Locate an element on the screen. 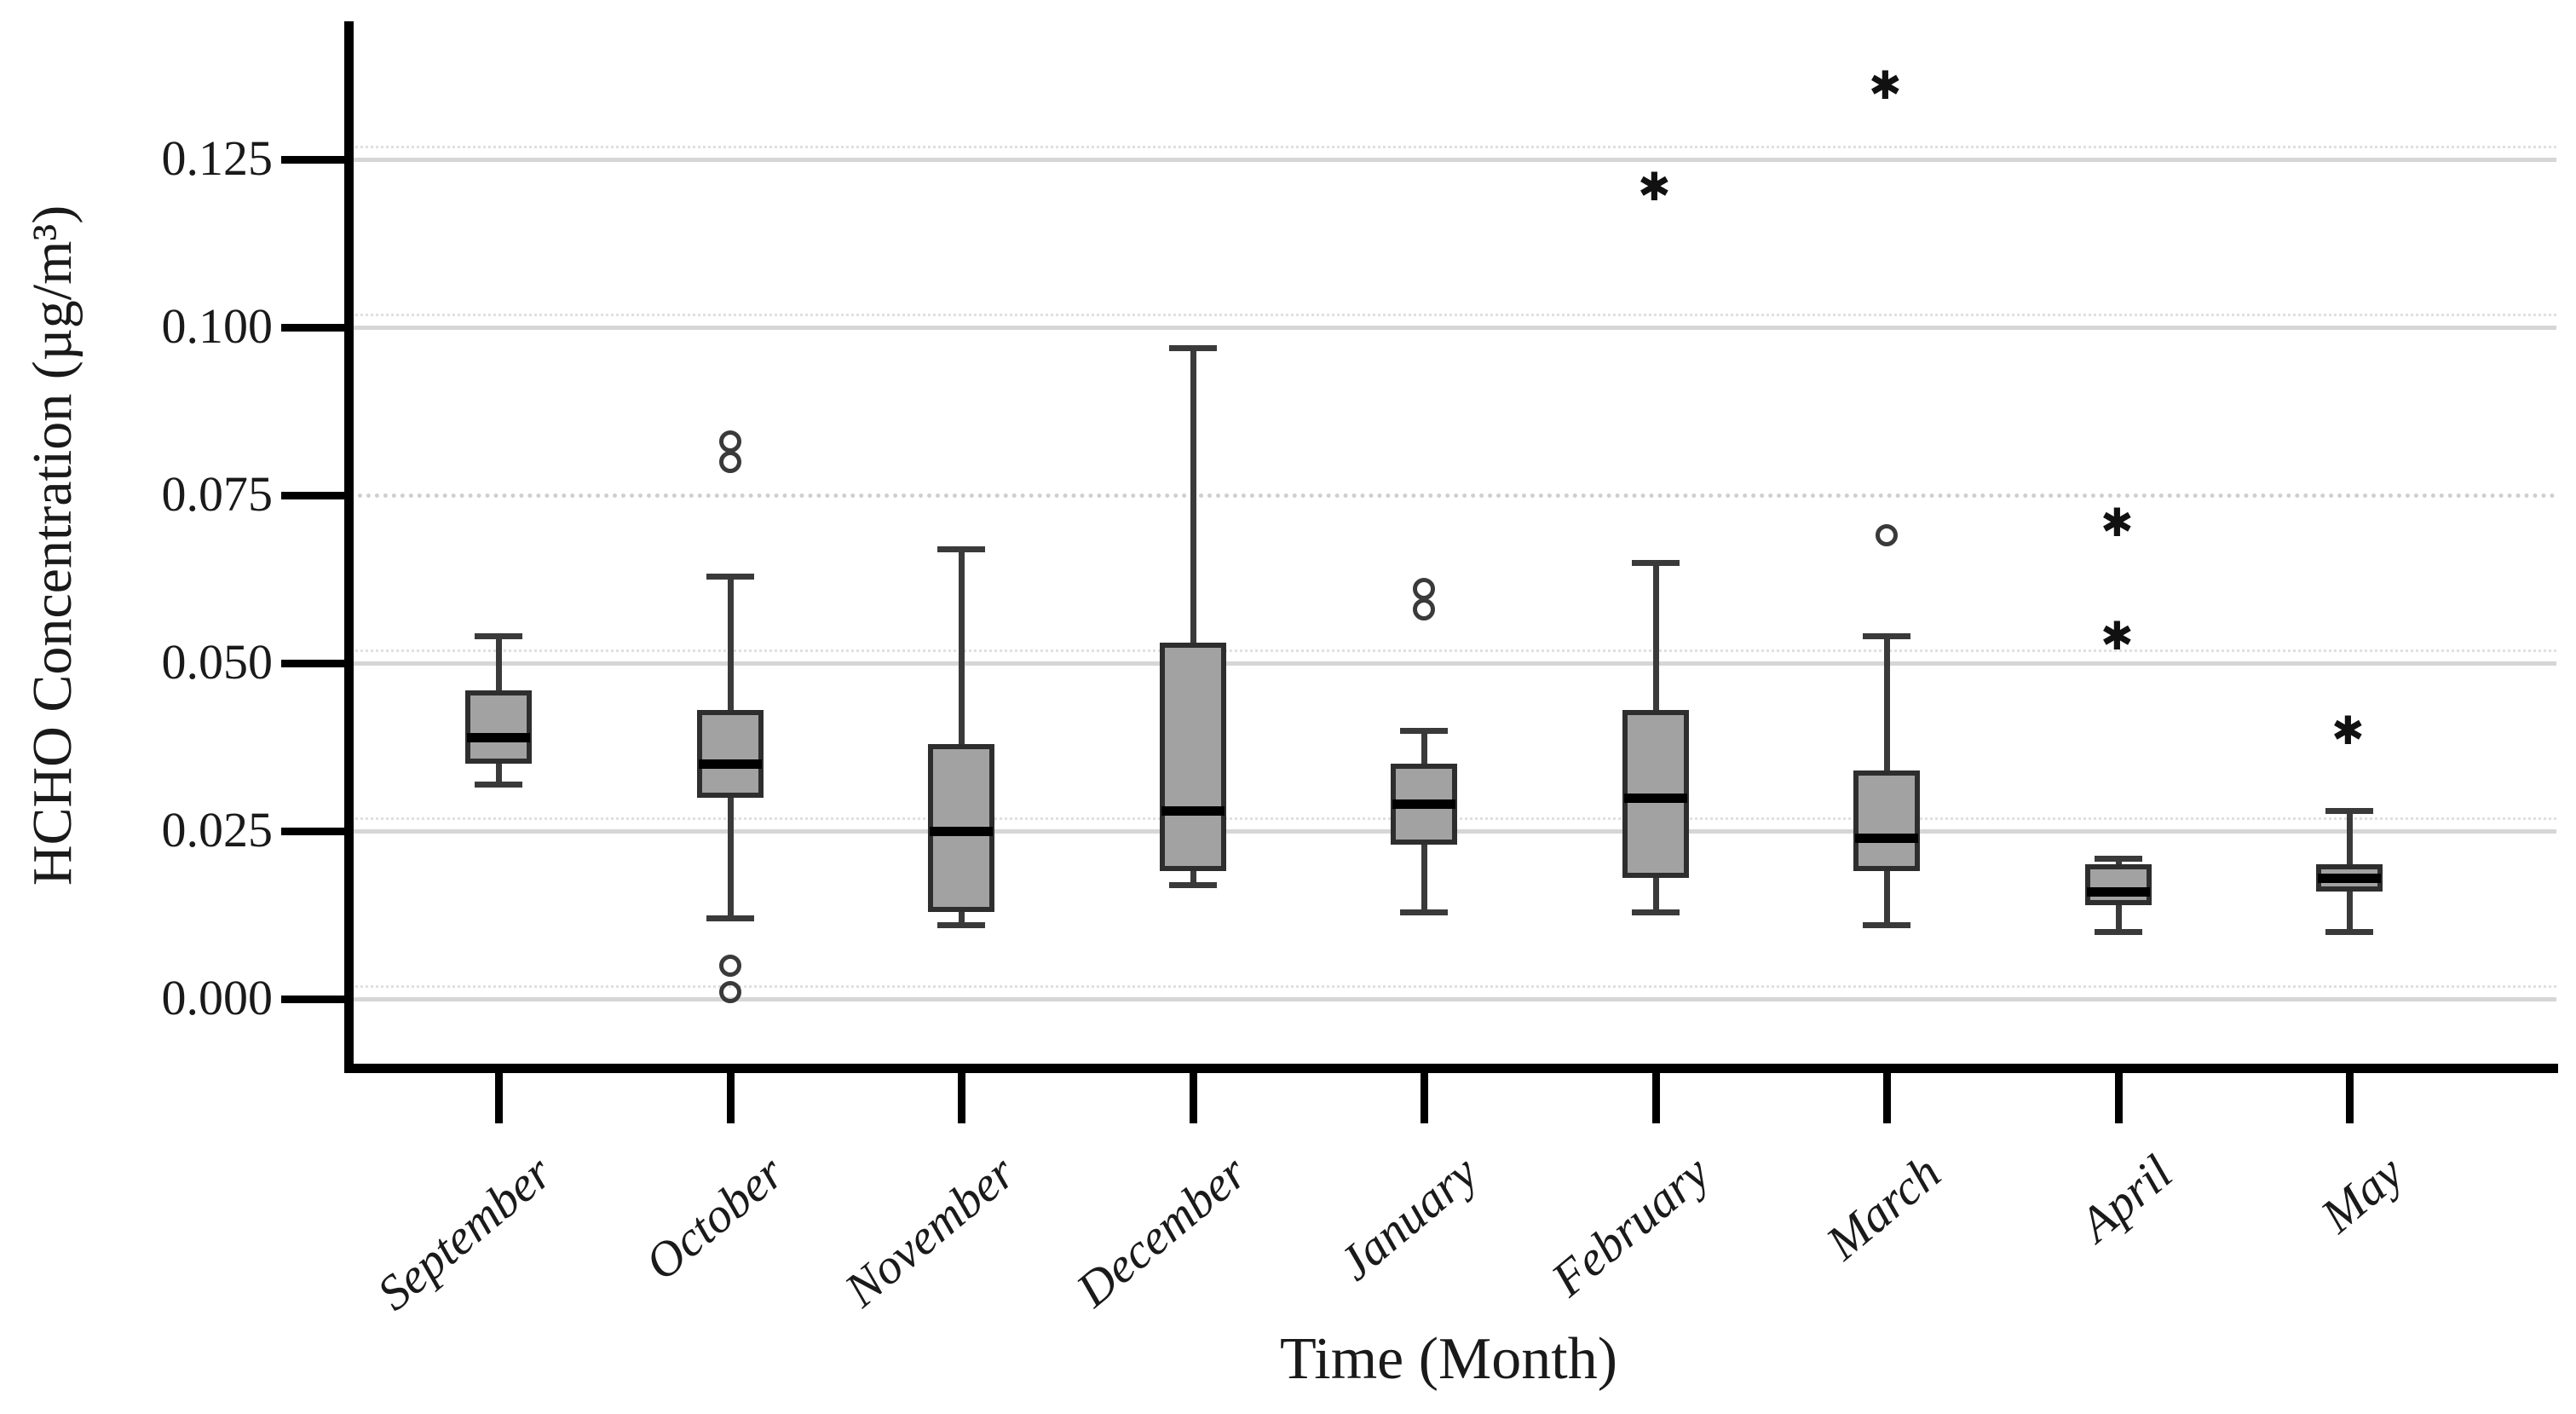 The image size is (2576, 1414). y-tick-label-0.050: 0.050 is located at coordinates (217, 662).